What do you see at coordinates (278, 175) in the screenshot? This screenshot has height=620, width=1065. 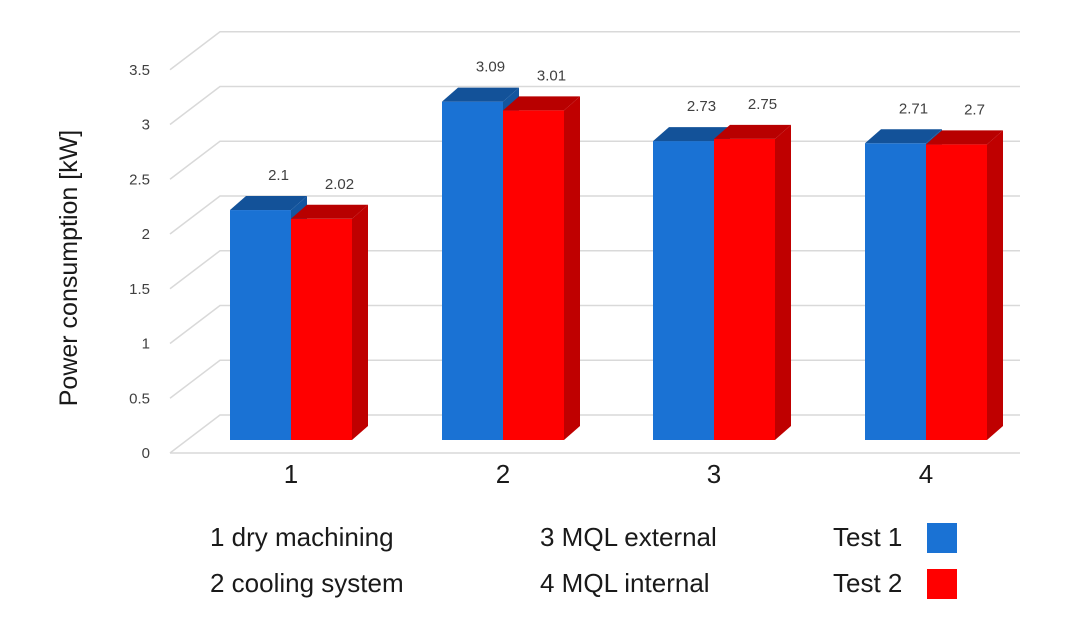 I see `data-label: 2.1` at bounding box center [278, 175].